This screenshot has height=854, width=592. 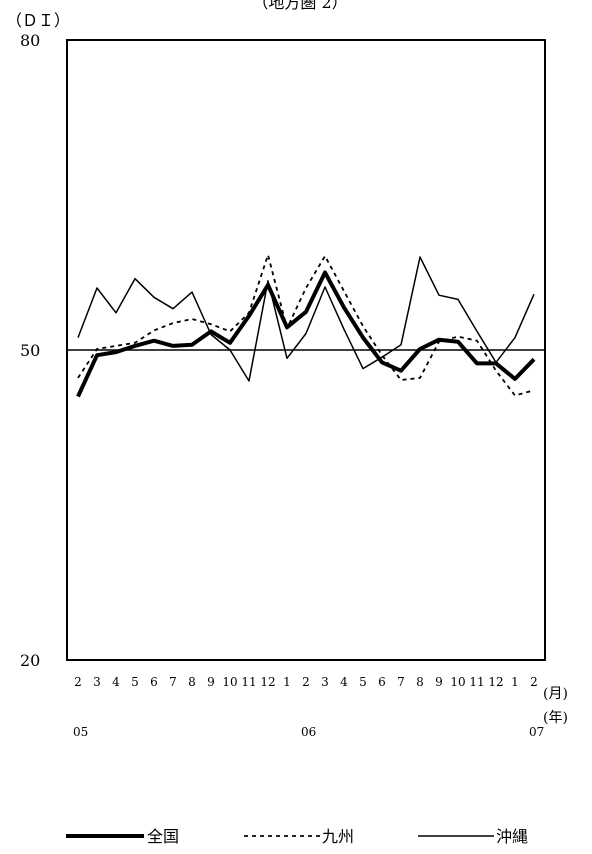 I want to click on y-tick-label: 20, so click(x=30, y=660).